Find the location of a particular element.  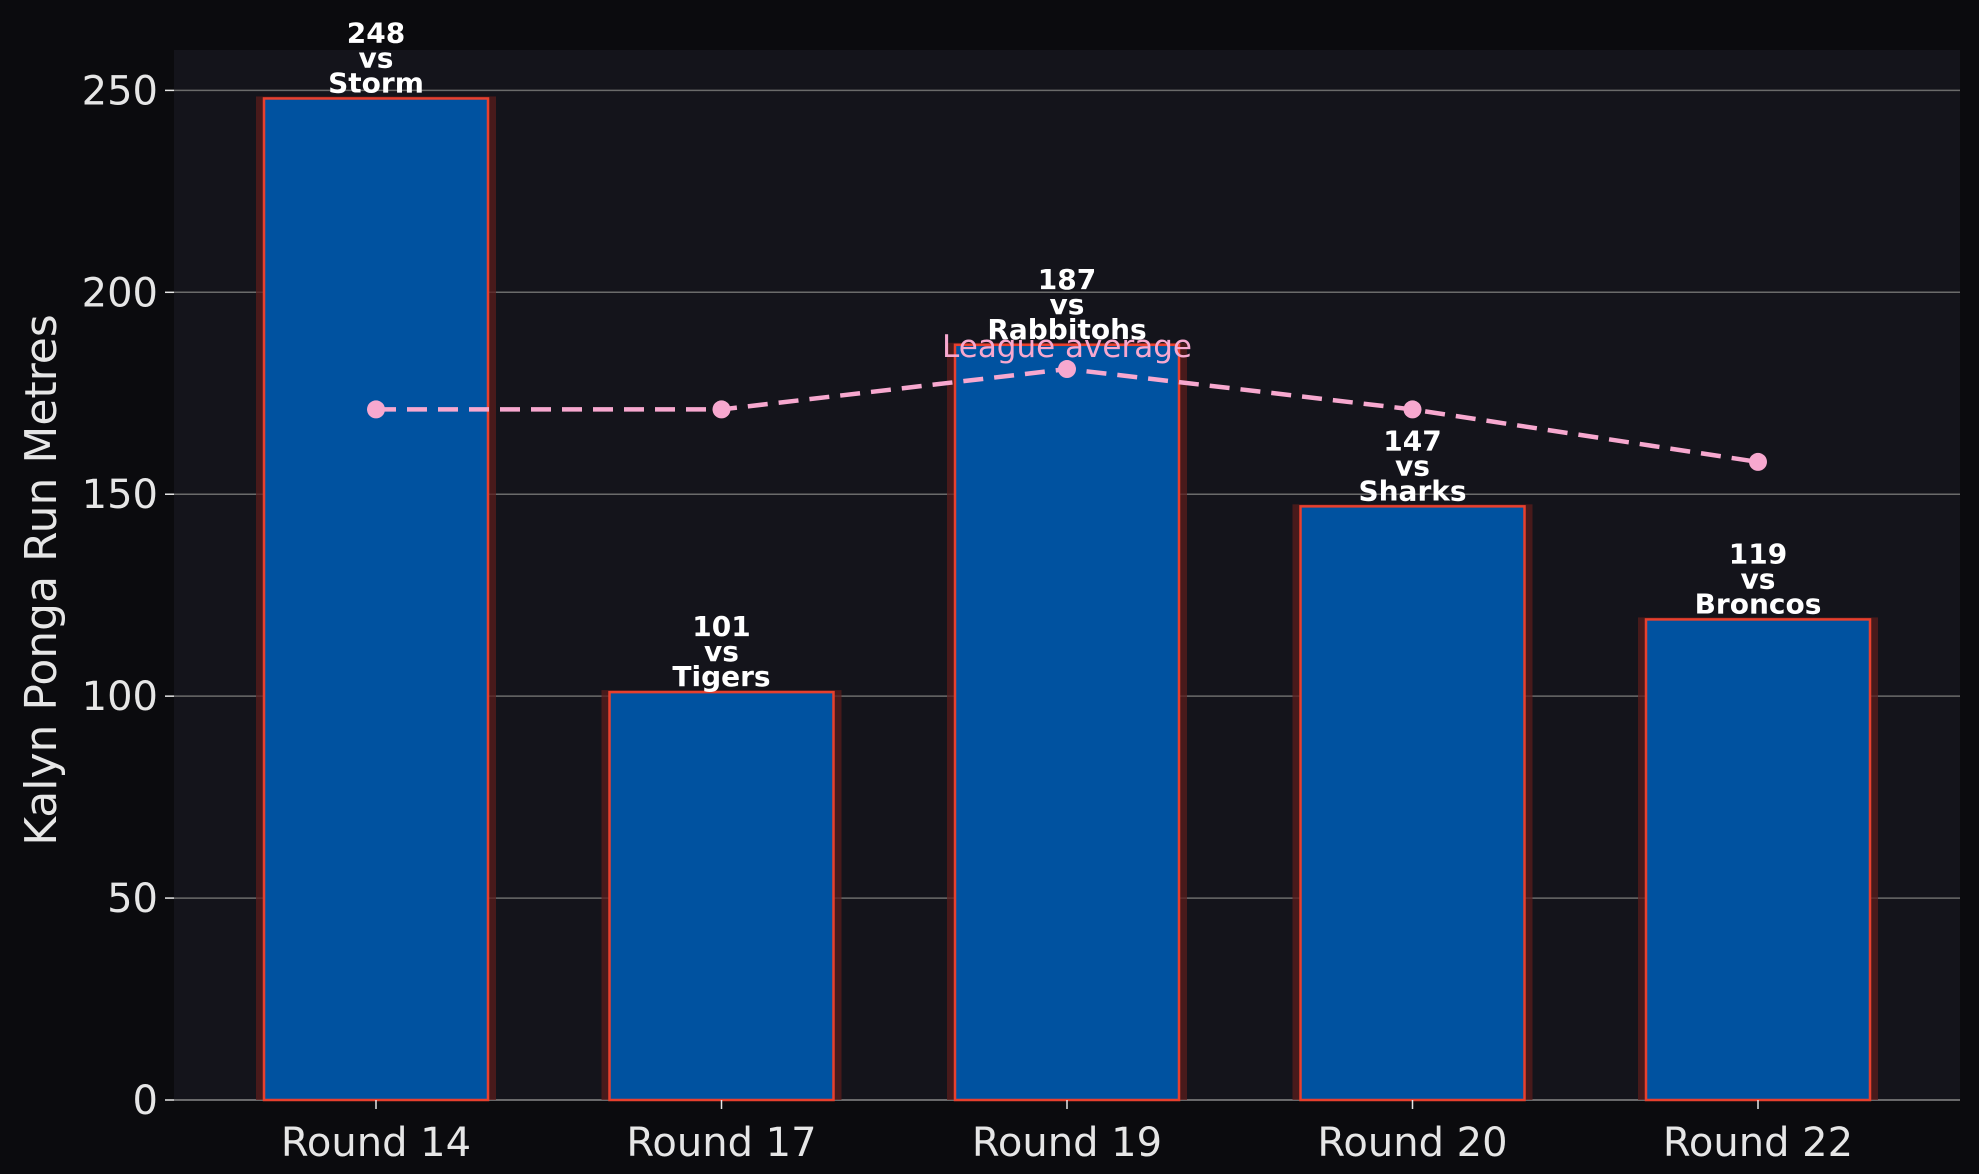

bar-opponent-label: Rabbitohs is located at coordinates (1066, 329).